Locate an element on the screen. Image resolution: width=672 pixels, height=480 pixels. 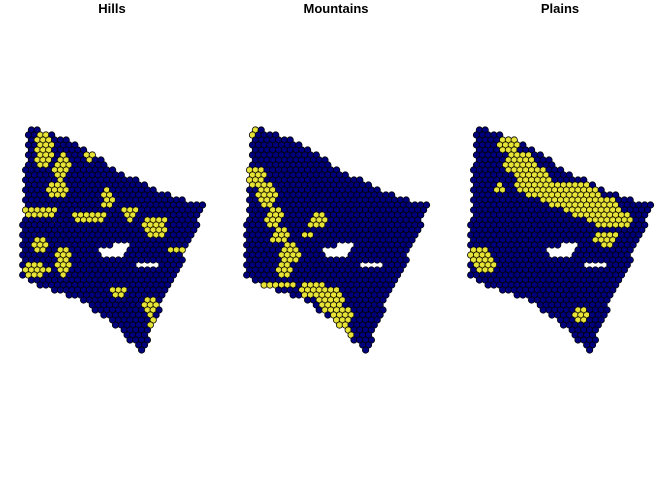
panel-title-hills: Hills is located at coordinates (111, 8).